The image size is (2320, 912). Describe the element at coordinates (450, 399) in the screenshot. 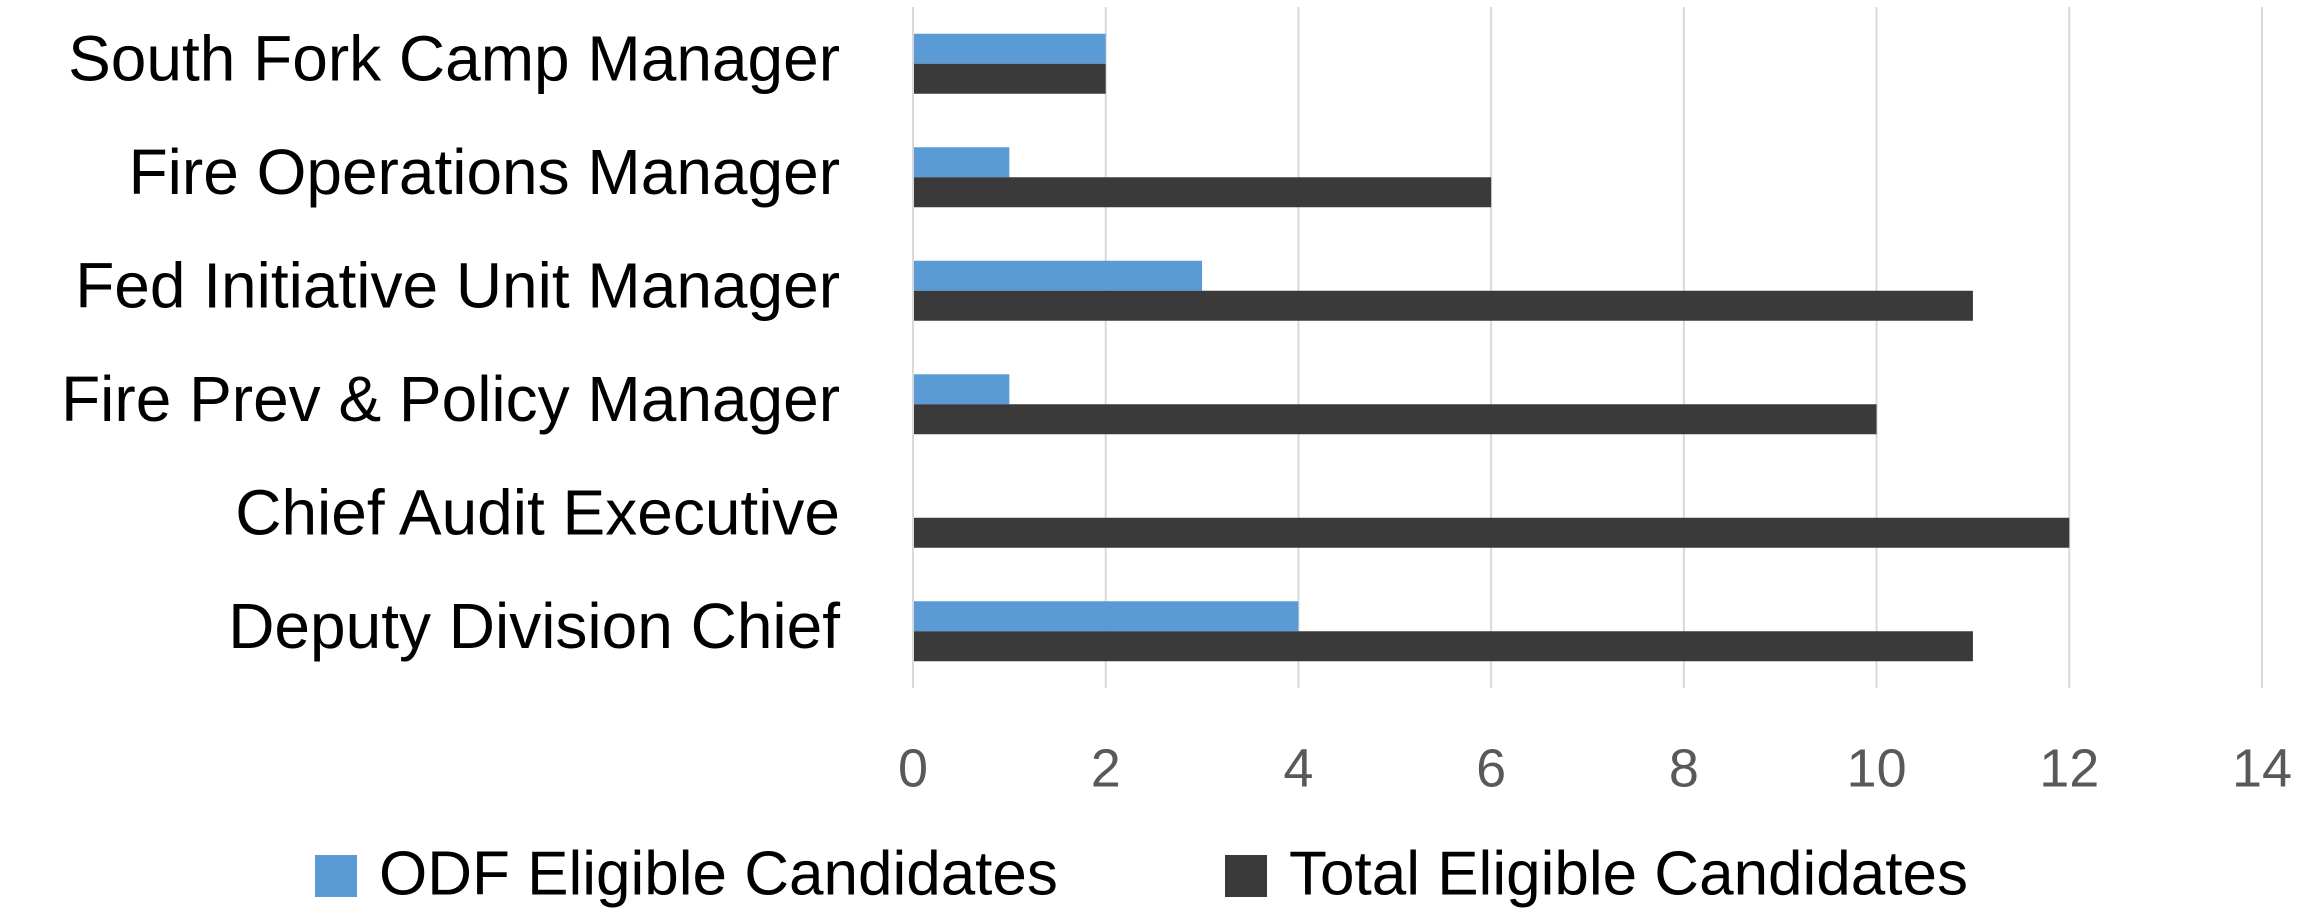

I see `category-label: Fire Prev & Policy Manager` at that location.